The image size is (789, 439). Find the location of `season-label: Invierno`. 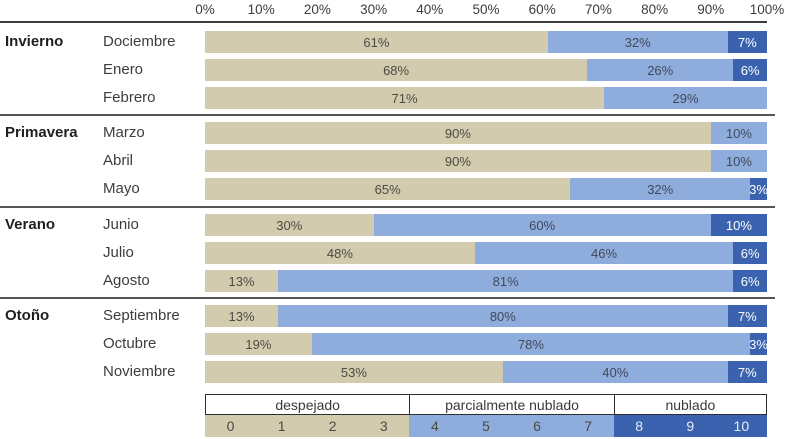

season-label: Invierno is located at coordinates (34, 41).